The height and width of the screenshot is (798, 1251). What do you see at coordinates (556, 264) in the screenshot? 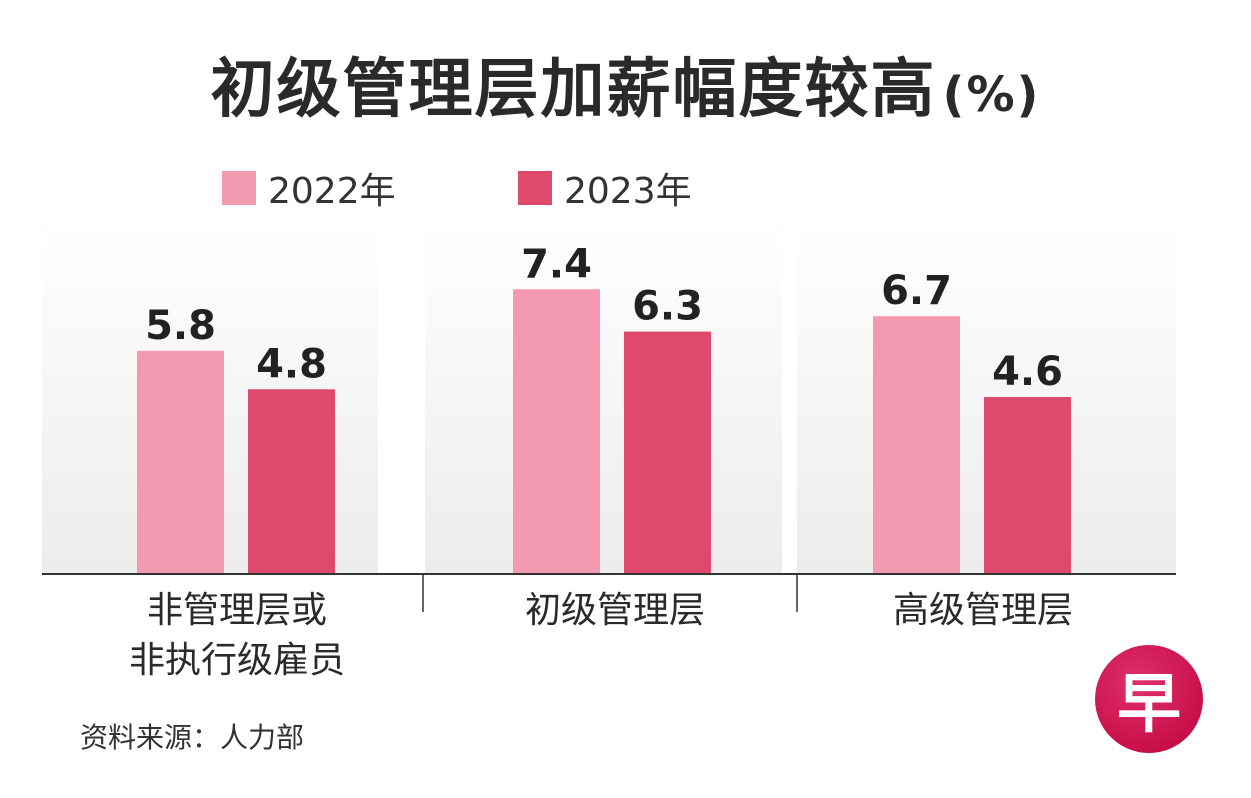
I see `data-label: 7.4` at bounding box center [556, 264].